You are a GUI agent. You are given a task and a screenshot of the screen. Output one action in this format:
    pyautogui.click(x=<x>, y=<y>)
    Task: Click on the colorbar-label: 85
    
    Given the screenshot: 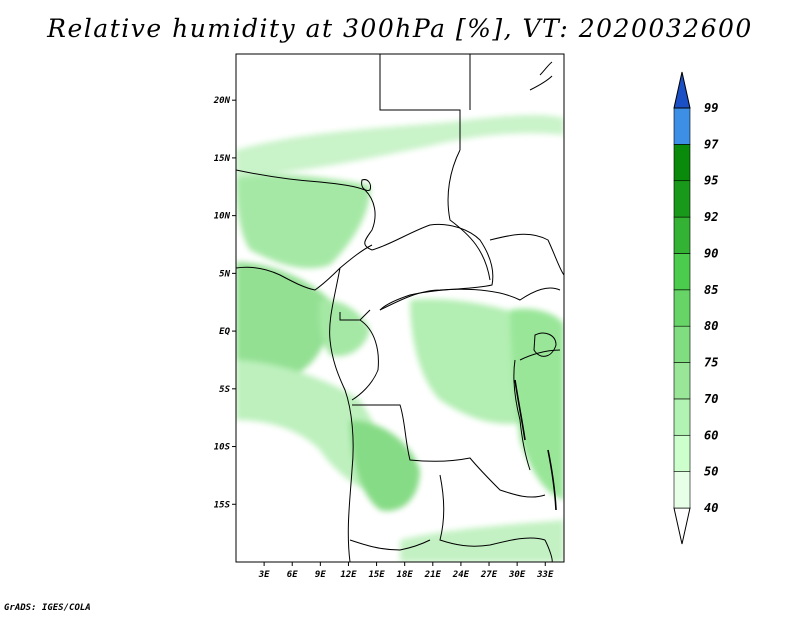 What is the action you would take?
    pyautogui.click(x=711, y=290)
    